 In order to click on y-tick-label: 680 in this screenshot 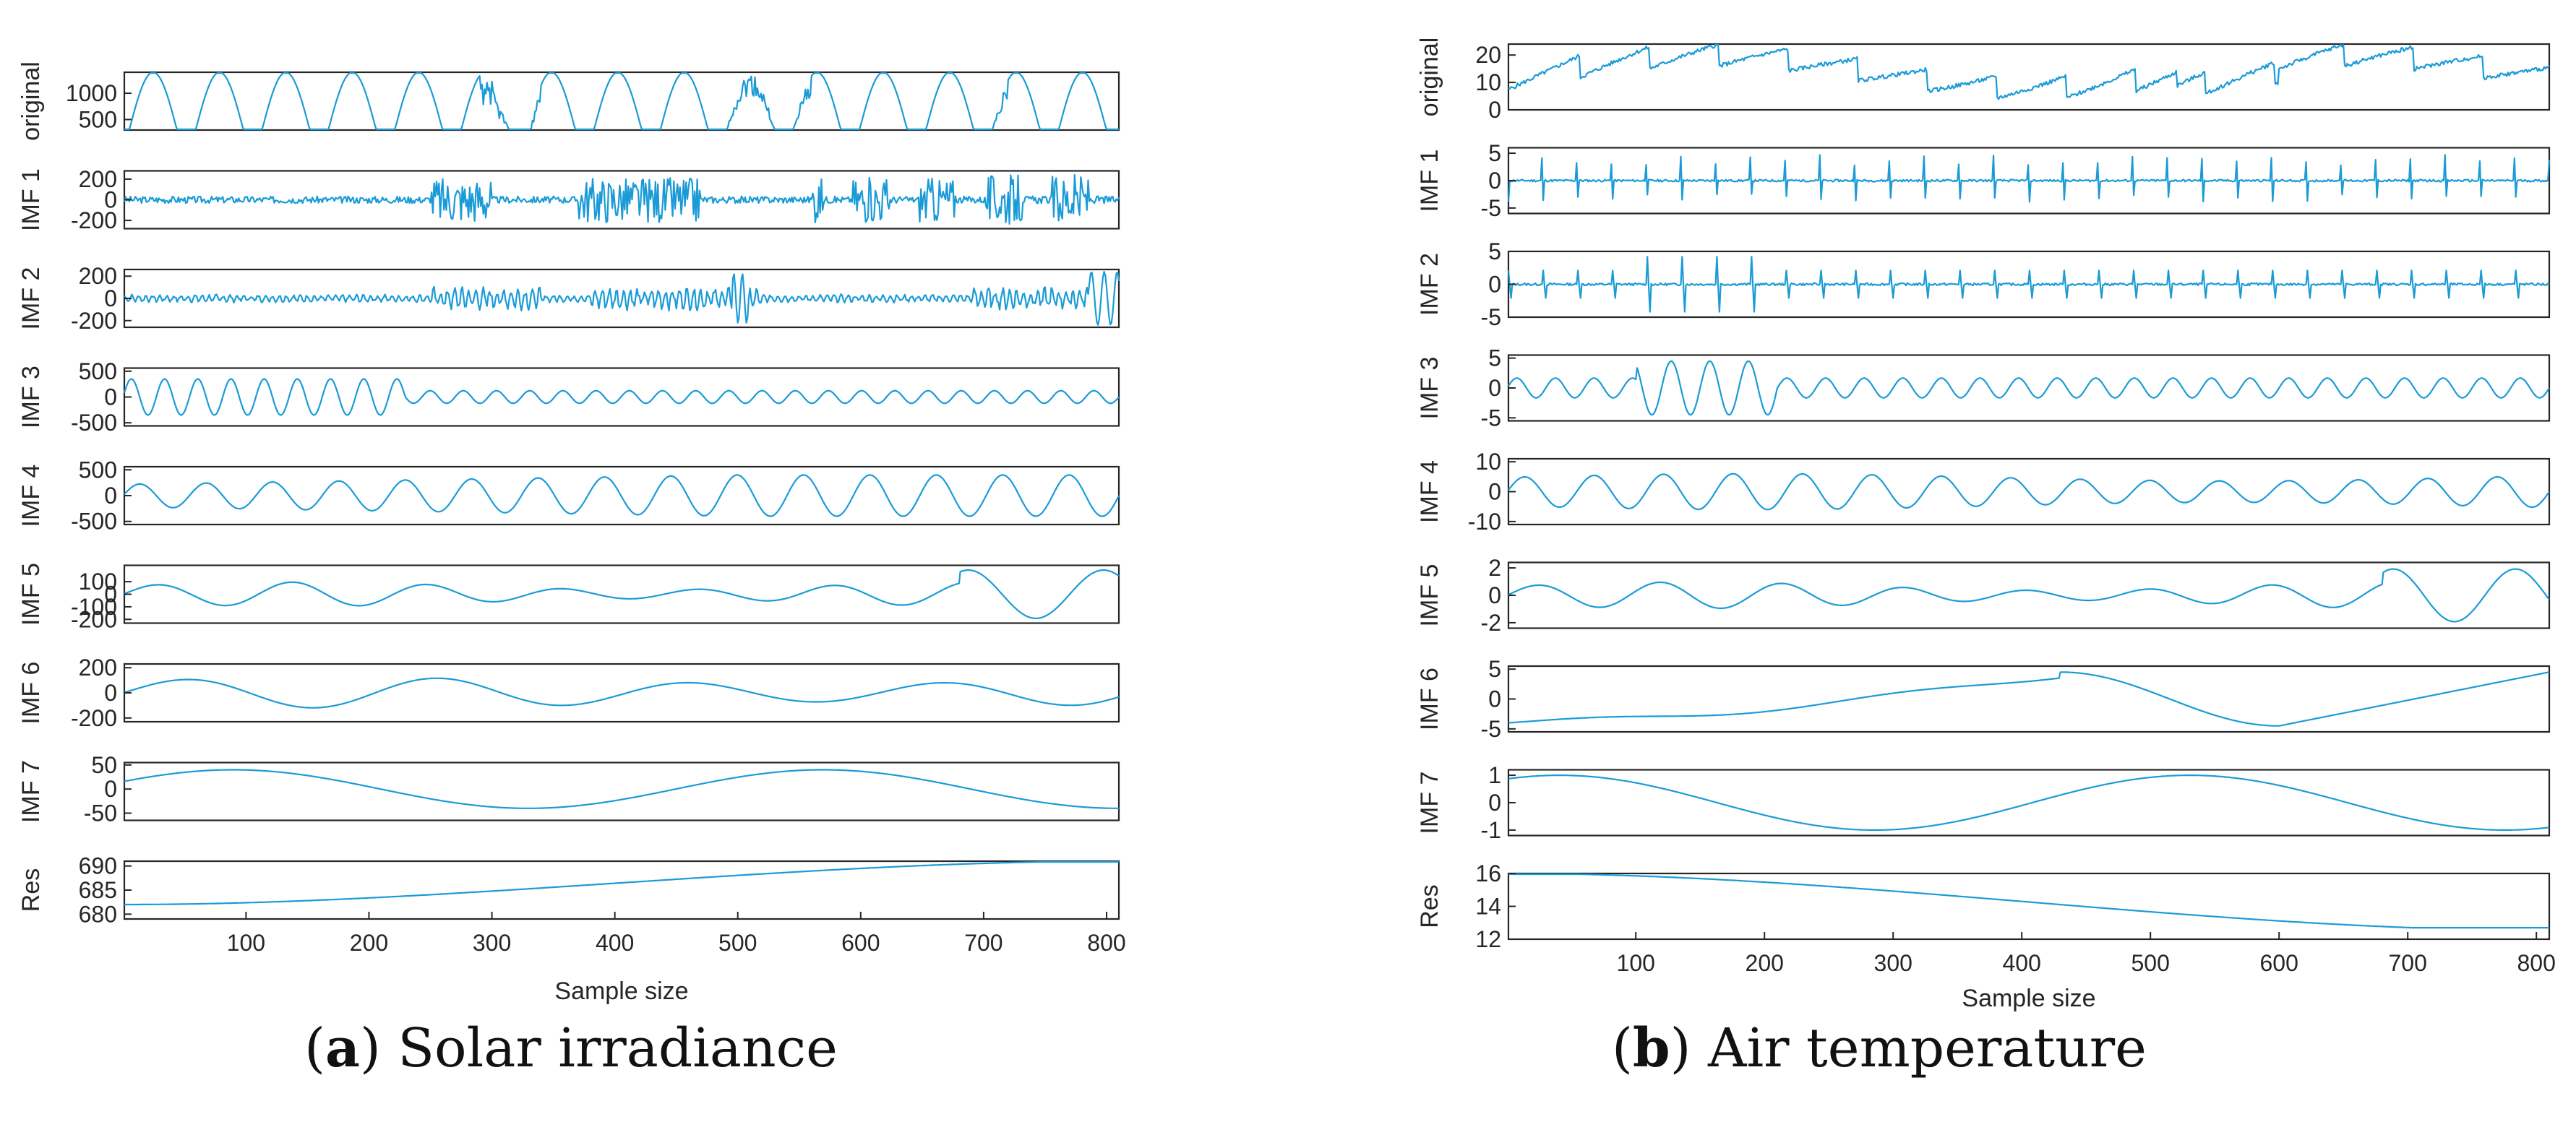, I will do `click(98, 914)`.